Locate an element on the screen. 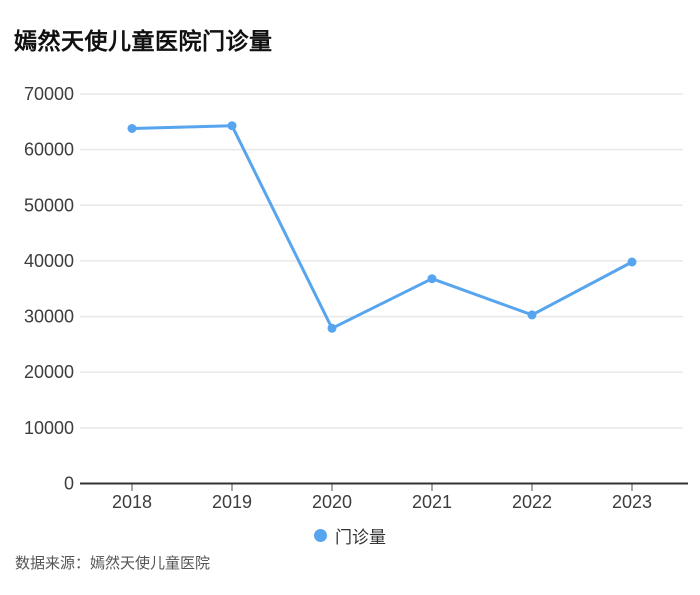 This screenshot has height=595, width=700. y-axis-tick-label: 0 is located at coordinates (69, 484).